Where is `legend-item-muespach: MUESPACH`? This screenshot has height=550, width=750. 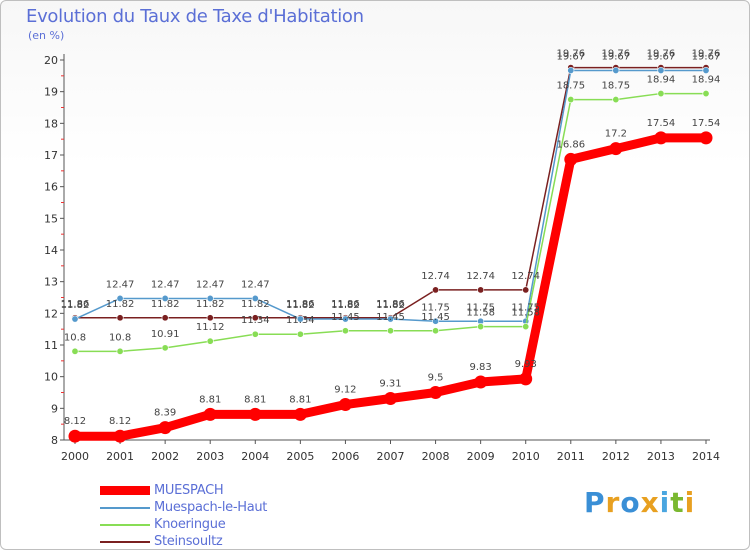
legend-item-muespach: MUESPACH is located at coordinates (230, 490).